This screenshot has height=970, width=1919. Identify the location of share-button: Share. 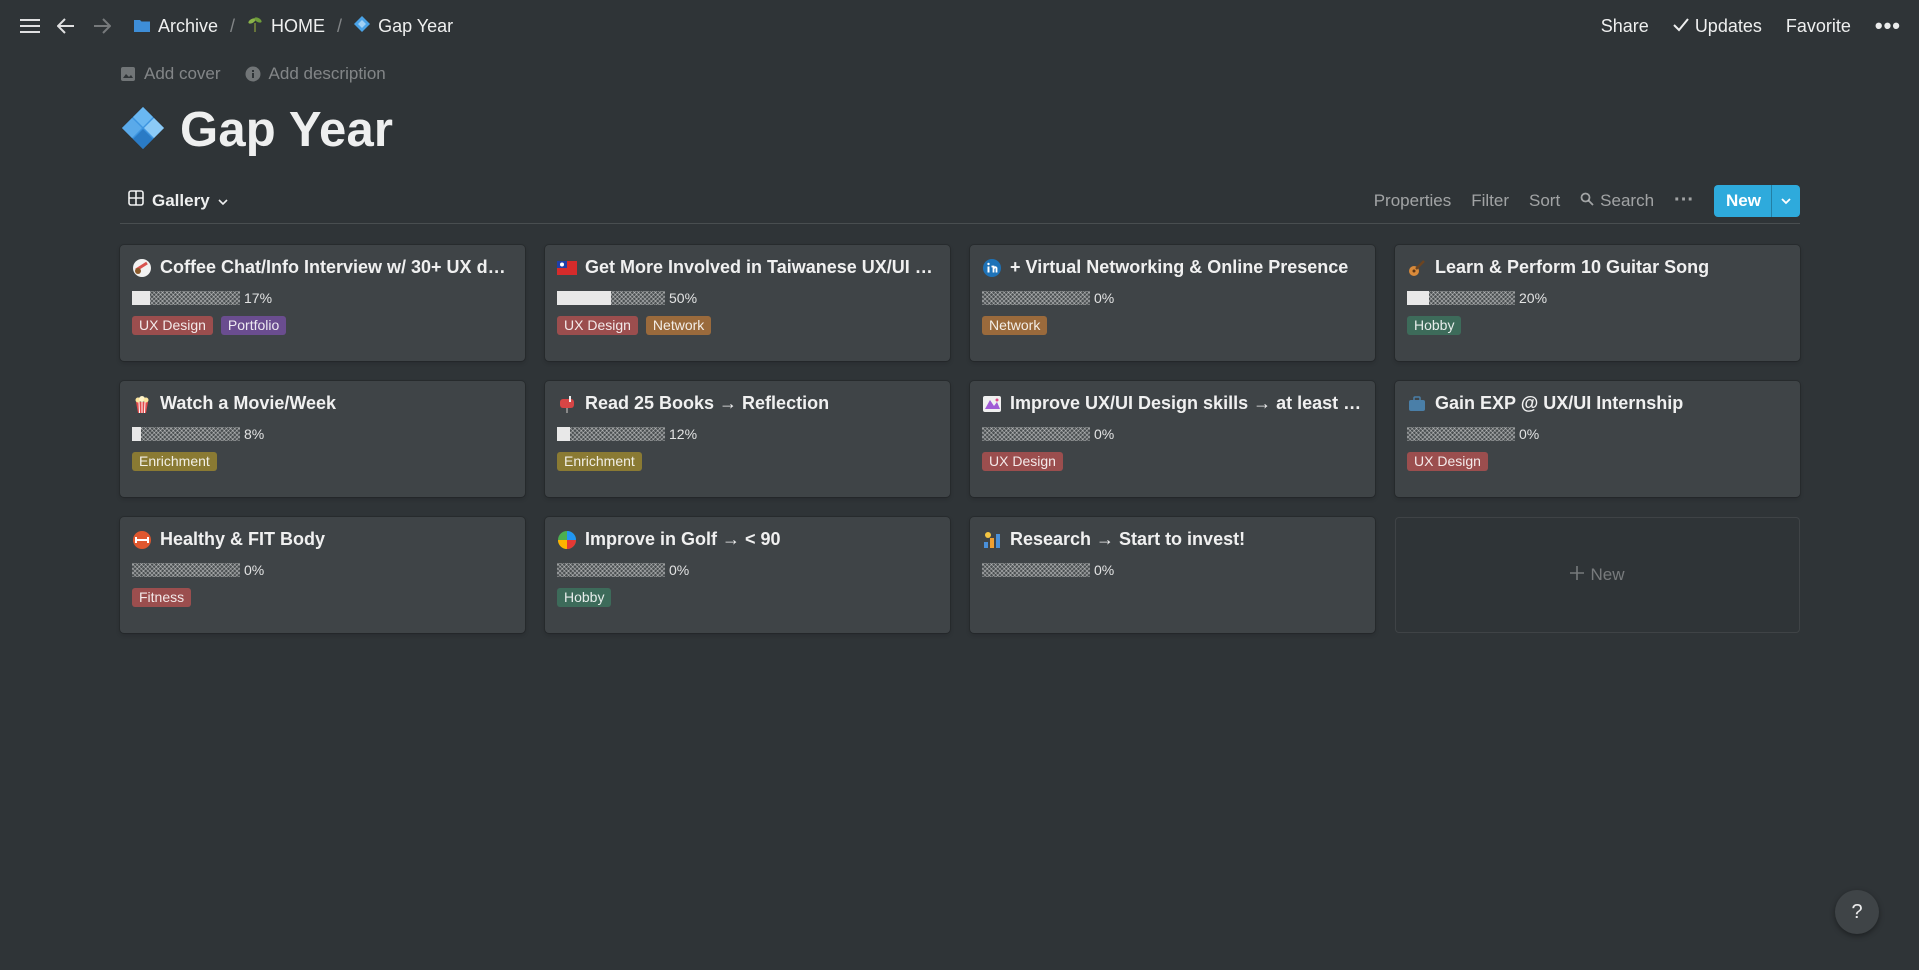
(1625, 26).